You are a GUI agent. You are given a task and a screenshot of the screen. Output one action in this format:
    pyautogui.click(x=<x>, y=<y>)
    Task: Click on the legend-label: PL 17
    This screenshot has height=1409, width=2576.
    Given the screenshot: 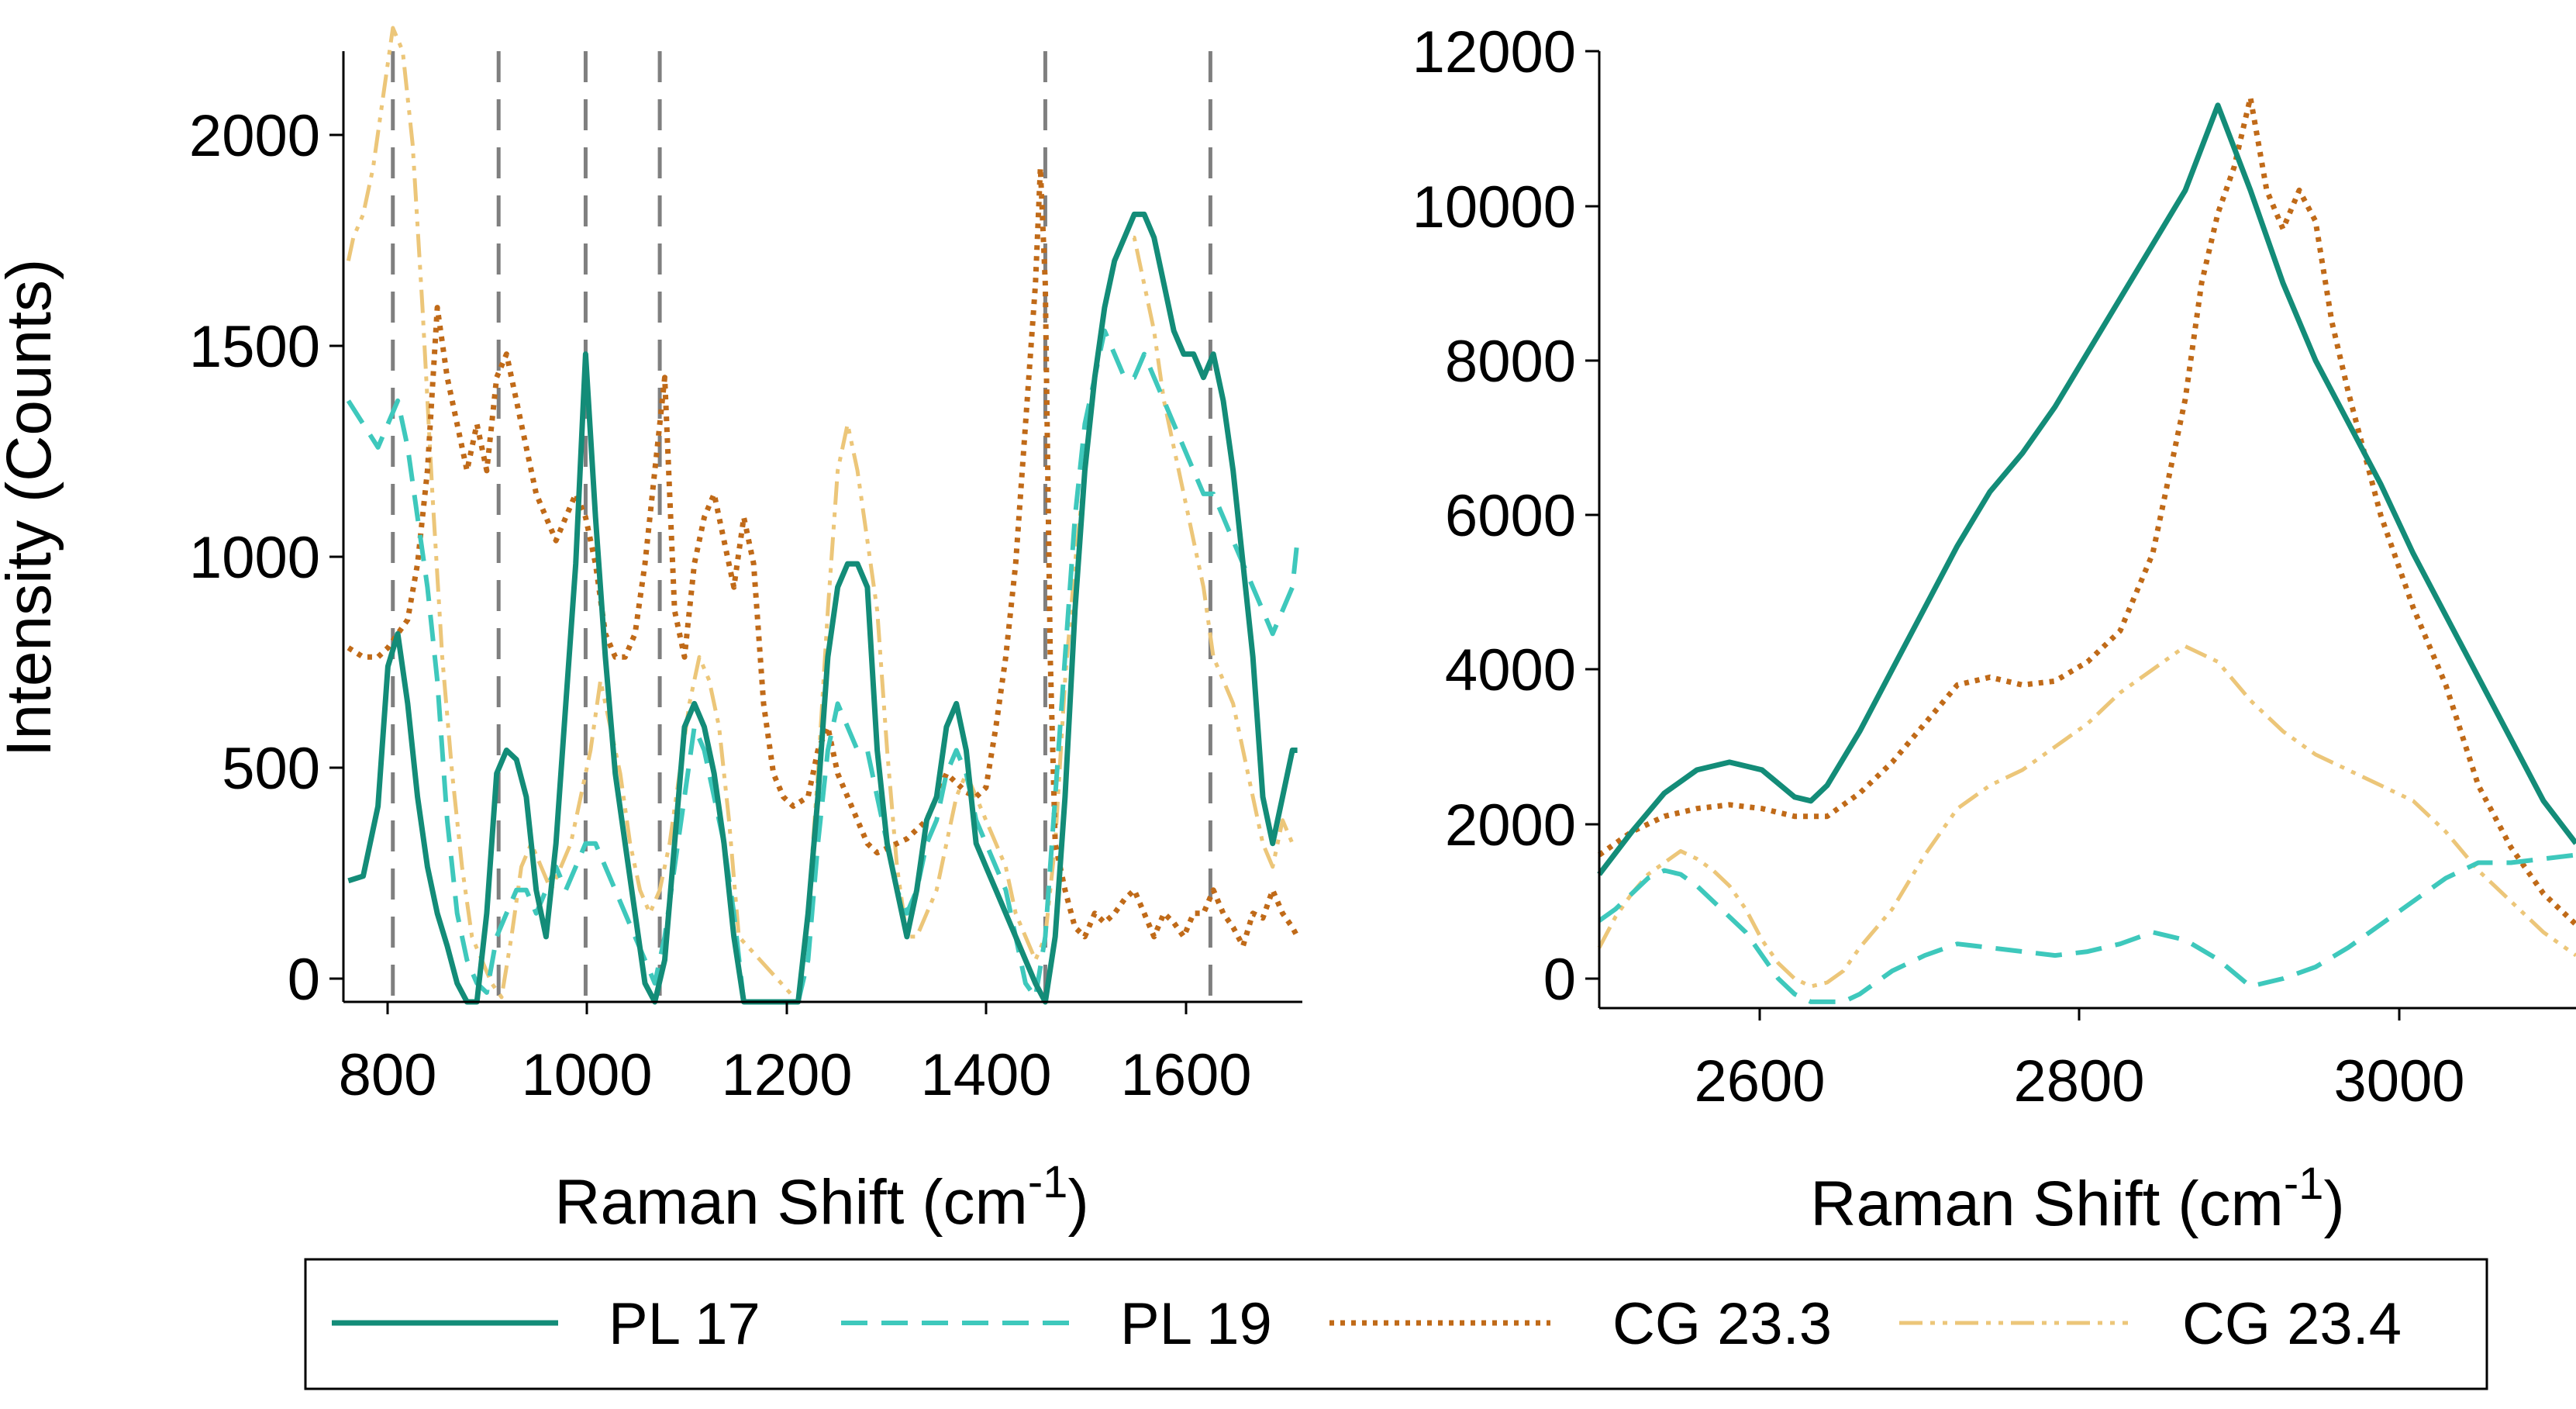 What is the action you would take?
    pyautogui.click(x=684, y=1324)
    